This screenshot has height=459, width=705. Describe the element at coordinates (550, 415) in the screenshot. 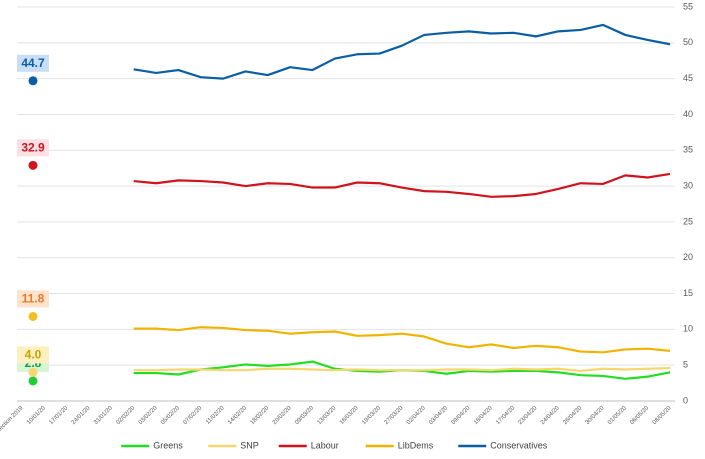

I see `x-tick-label: 24/04/20` at that location.